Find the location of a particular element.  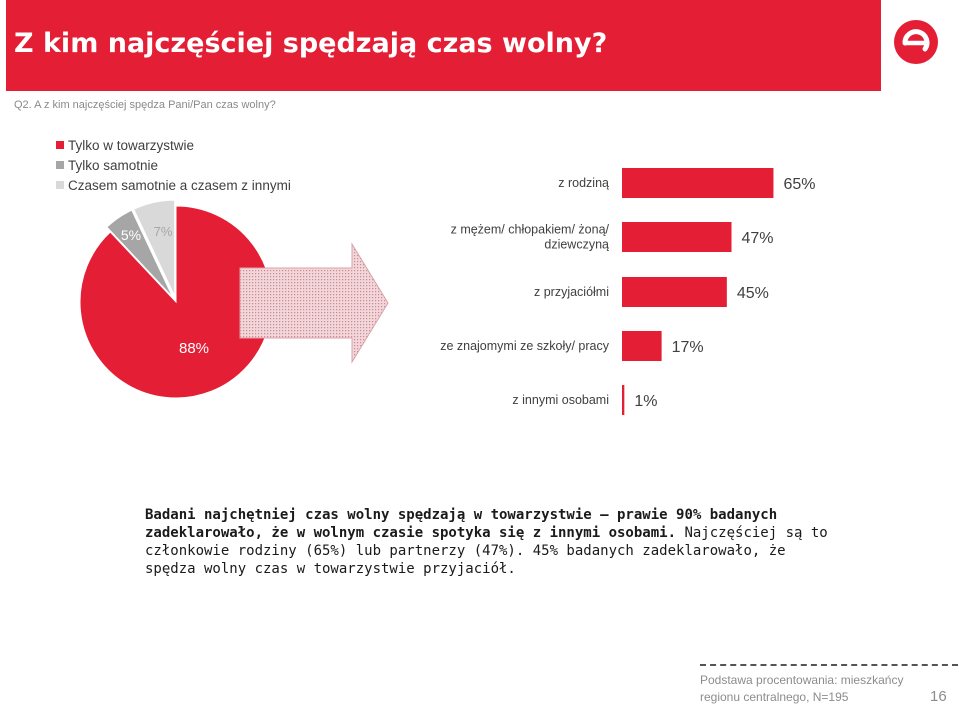

pie-chart: 88% 5% 7% is located at coordinates (176, 299).